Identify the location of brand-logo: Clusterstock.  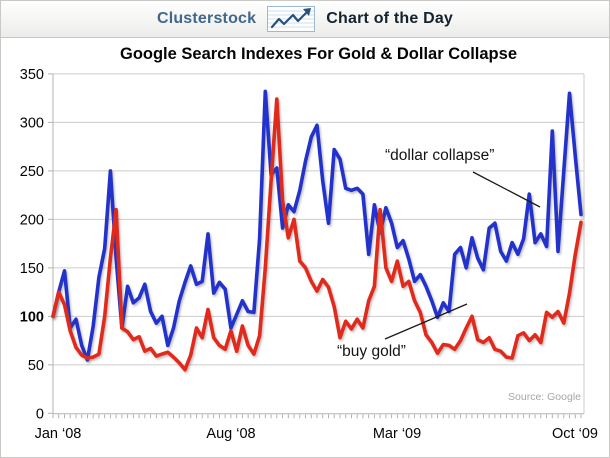
(206, 18).